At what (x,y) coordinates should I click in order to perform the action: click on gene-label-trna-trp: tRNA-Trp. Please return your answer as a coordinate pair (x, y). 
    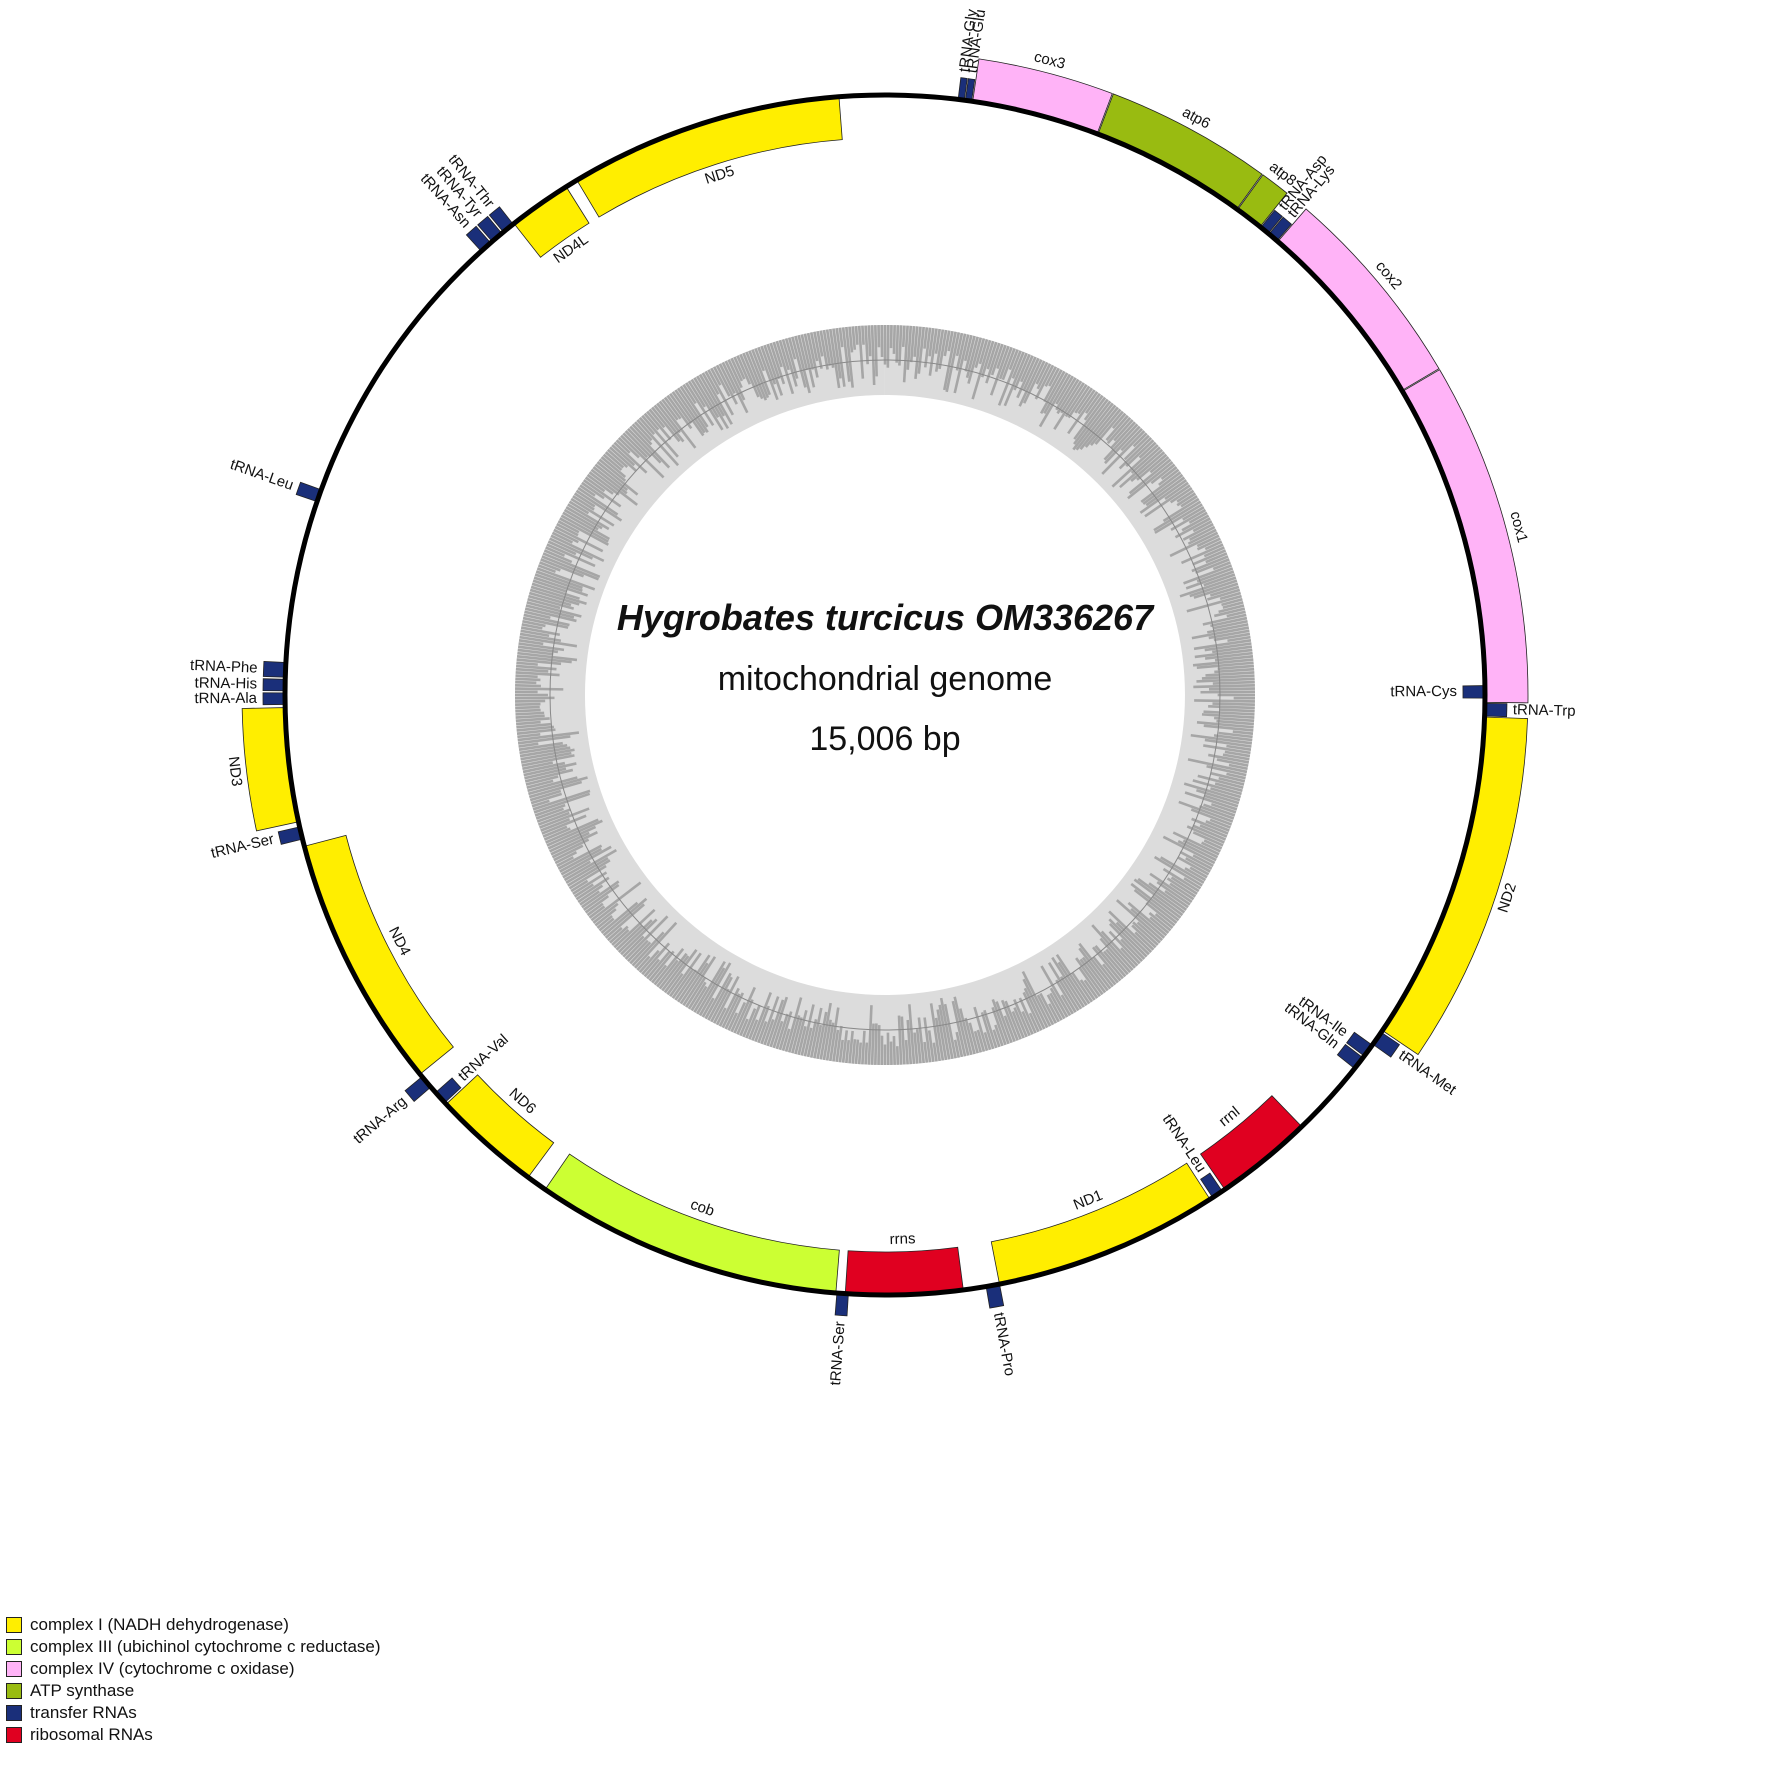
    Looking at the image, I should click on (1544, 710).